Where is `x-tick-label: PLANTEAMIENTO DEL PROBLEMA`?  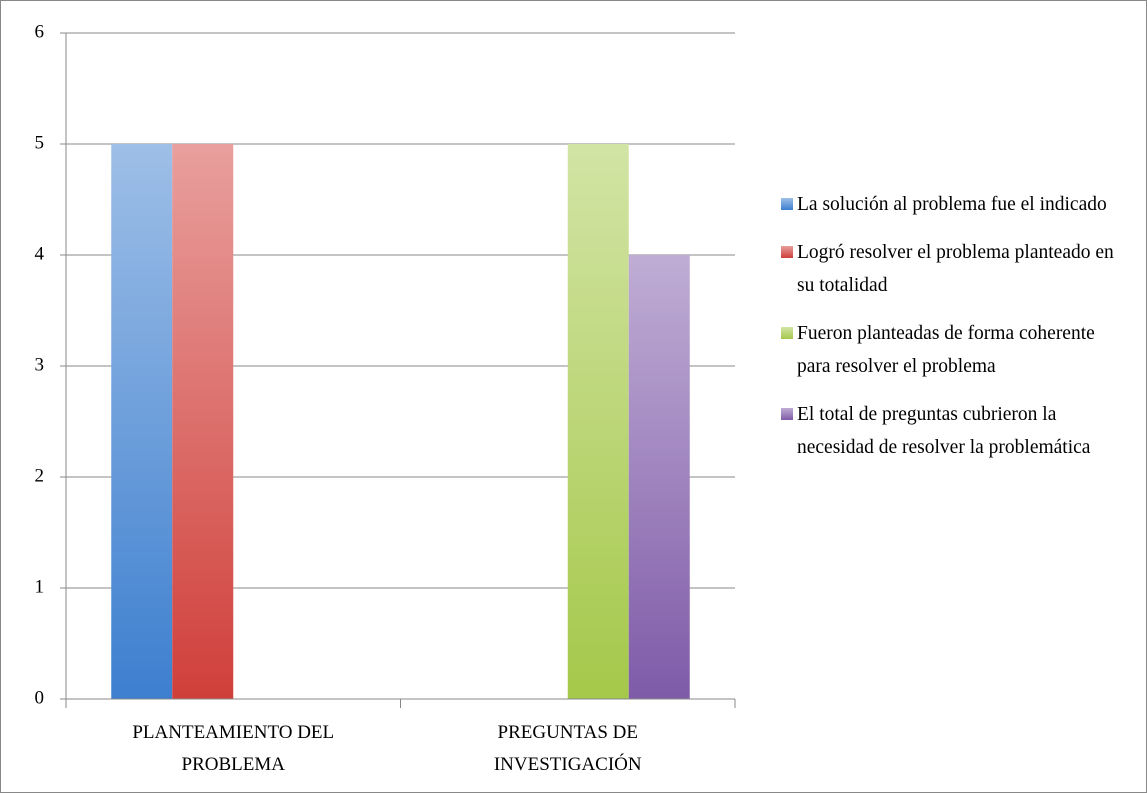 x-tick-label: PLANTEAMIENTO DEL PROBLEMA is located at coordinates (233, 748).